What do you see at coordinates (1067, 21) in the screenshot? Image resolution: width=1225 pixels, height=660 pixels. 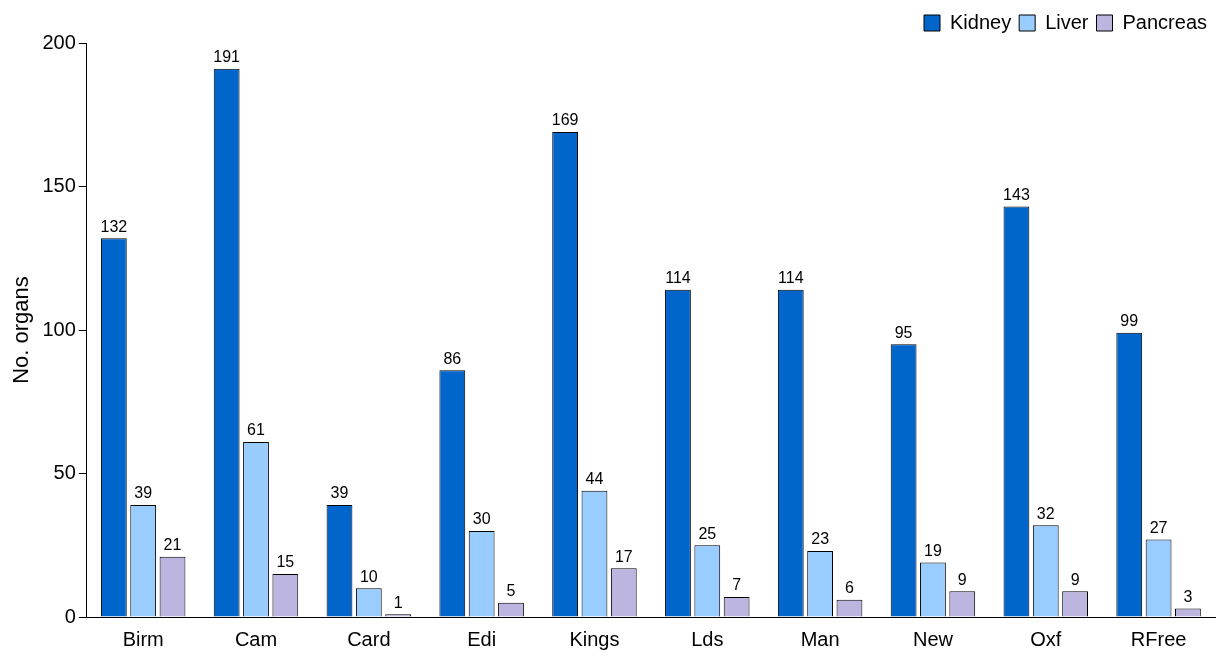 I see `legend-label: Liver` at bounding box center [1067, 21].